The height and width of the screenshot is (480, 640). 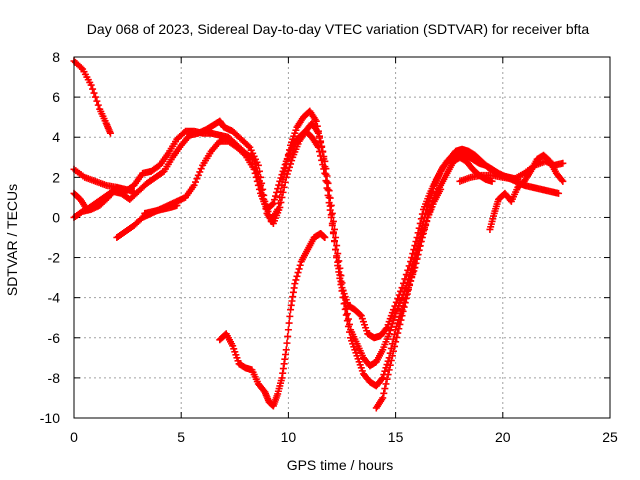 What do you see at coordinates (56, 57) in the screenshot?
I see `y-tick-label: 8` at bounding box center [56, 57].